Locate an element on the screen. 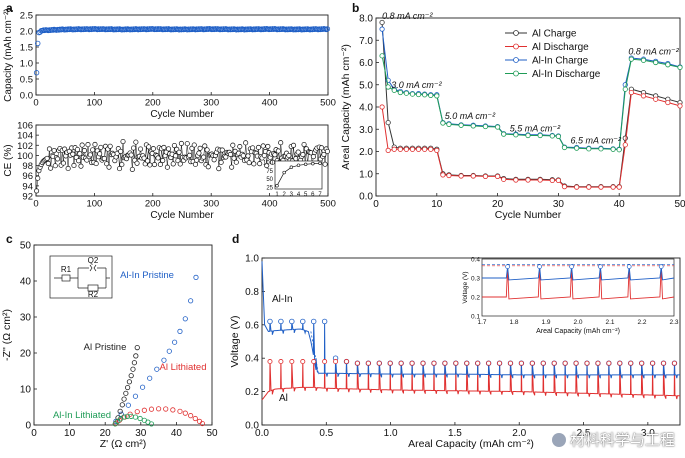 The width and height of the screenshot is (685, 458). inset-x-tick-label: 7 is located at coordinates (320, 195).